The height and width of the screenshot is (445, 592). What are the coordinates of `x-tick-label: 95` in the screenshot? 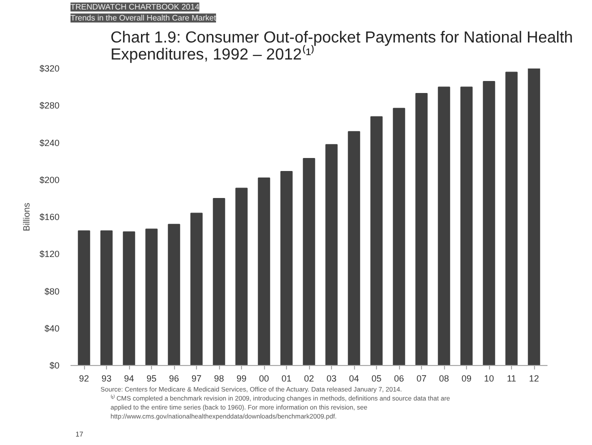 It's located at (151, 379).